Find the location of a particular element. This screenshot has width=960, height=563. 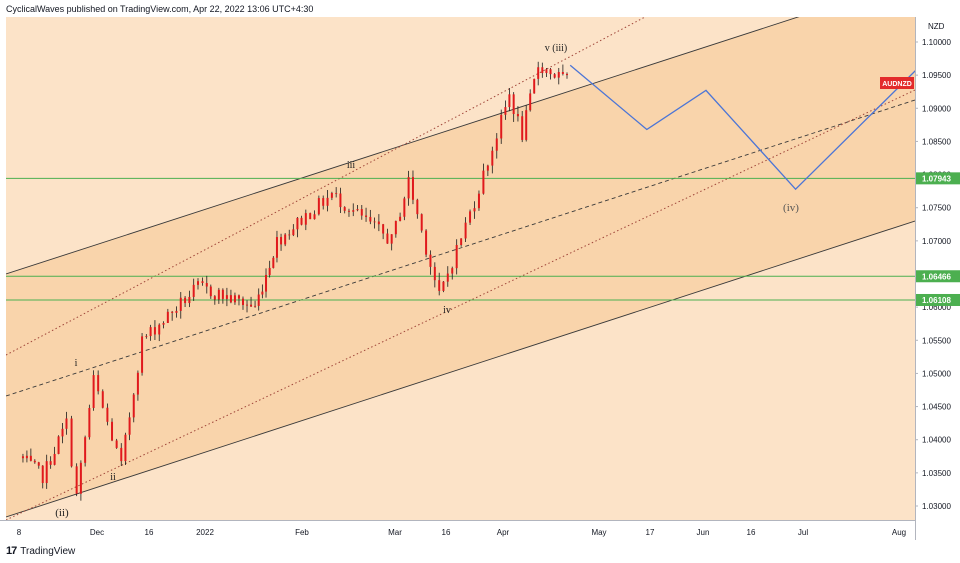

currency-label: NZD is located at coordinates (936, 26).